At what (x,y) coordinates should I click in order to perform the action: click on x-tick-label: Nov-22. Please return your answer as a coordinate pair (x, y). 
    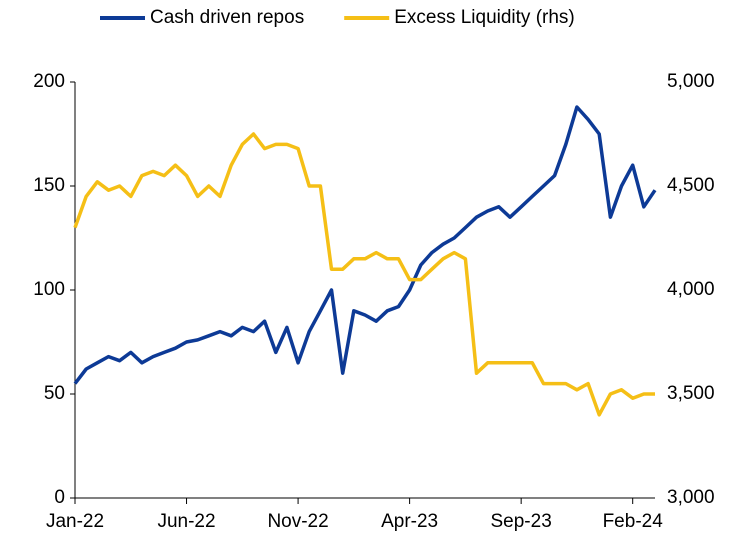
    Looking at the image, I should click on (297, 521).